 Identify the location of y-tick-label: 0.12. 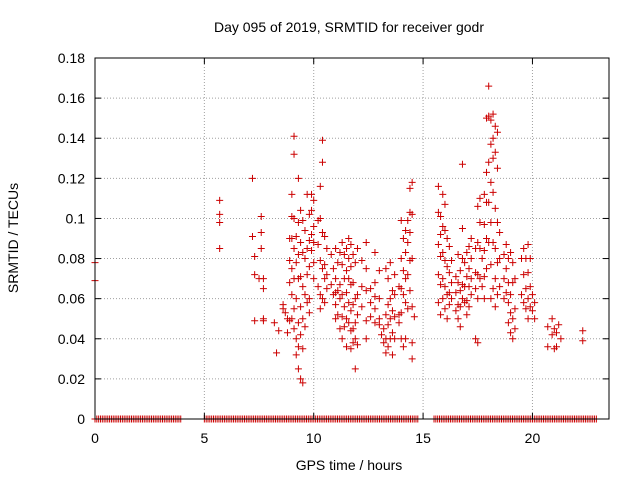
(71, 178).